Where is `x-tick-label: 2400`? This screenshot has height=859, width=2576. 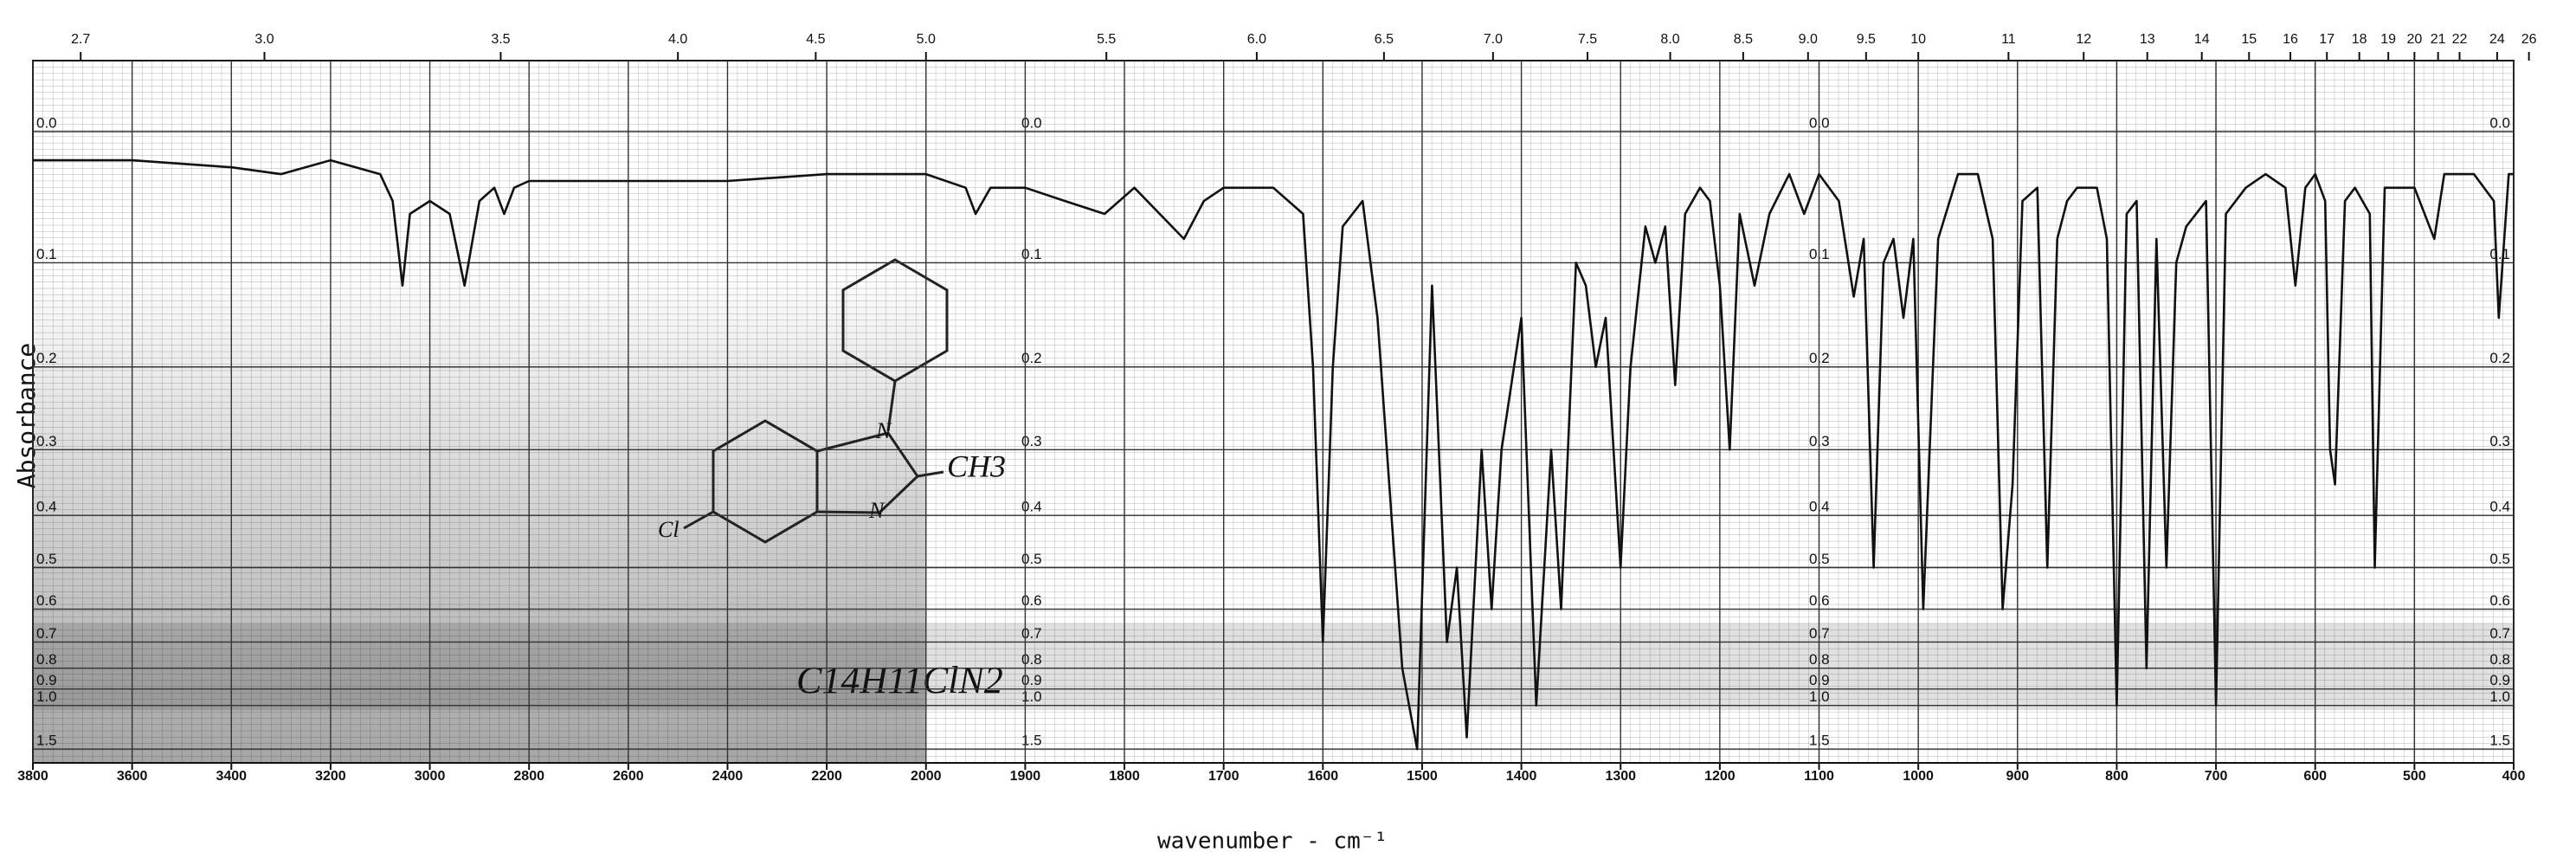
x-tick-label: 2400 is located at coordinates (728, 777).